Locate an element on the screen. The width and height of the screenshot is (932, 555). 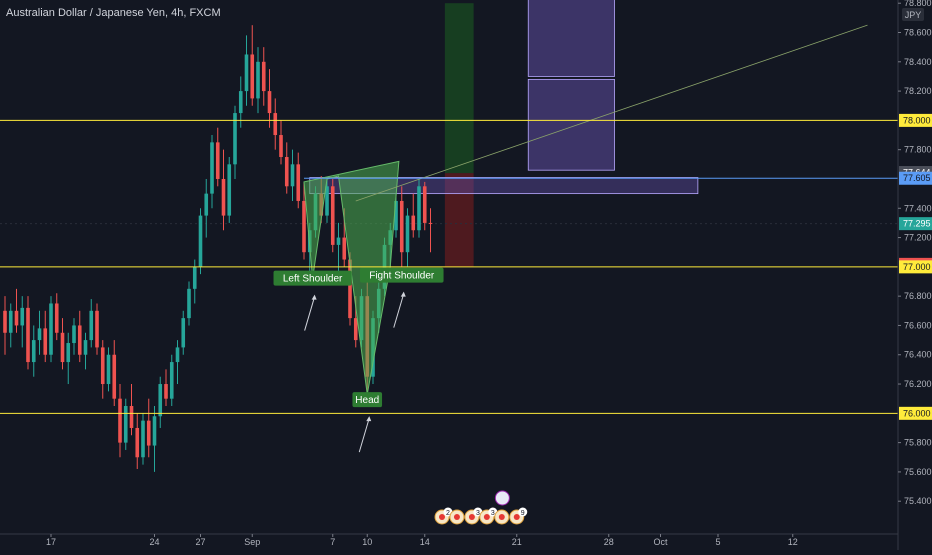
y-tick-label: 78.600 is located at coordinates (918, 33).